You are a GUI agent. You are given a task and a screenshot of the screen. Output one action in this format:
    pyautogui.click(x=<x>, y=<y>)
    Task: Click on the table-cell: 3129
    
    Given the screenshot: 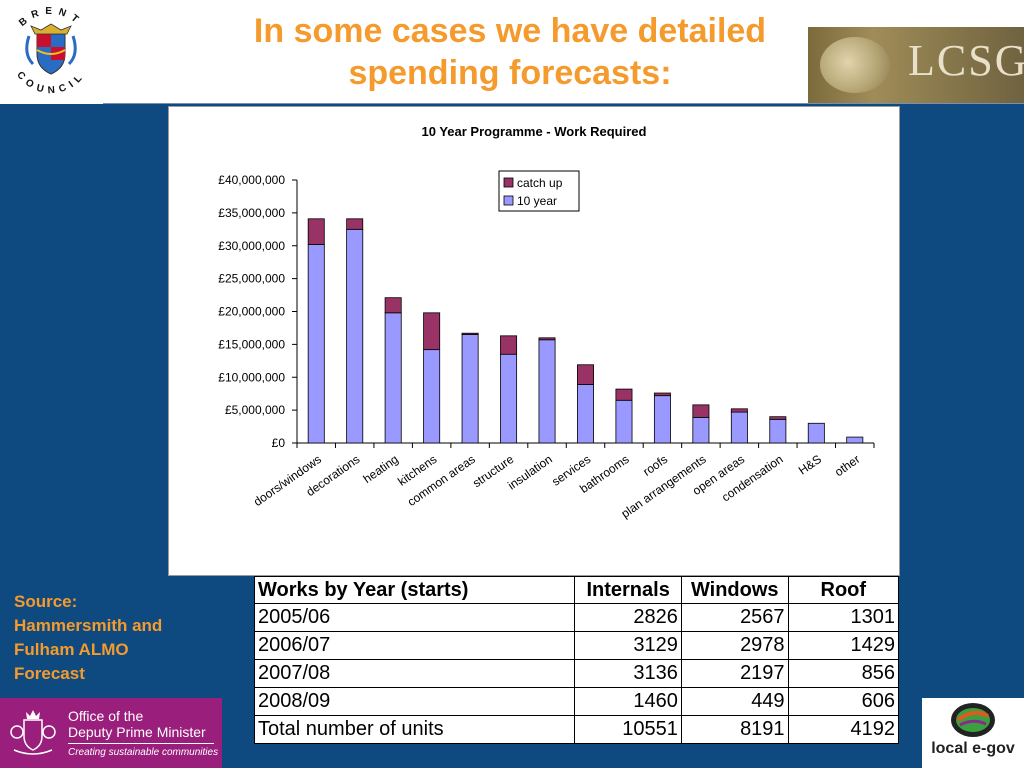 What is the action you would take?
    pyautogui.click(x=628, y=645)
    